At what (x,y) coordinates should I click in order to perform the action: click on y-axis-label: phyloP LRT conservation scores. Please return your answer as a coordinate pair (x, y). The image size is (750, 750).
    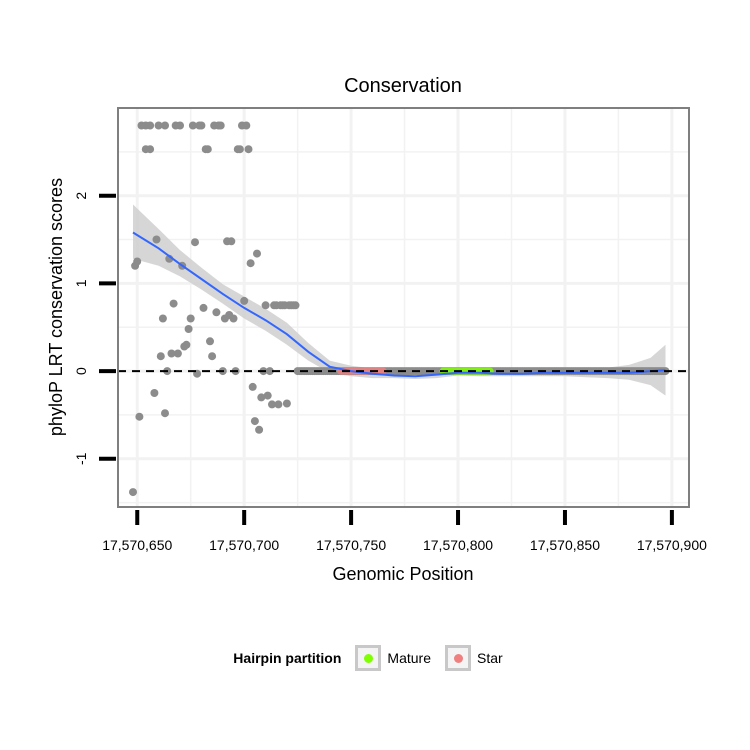
    Looking at the image, I should click on (56, 307).